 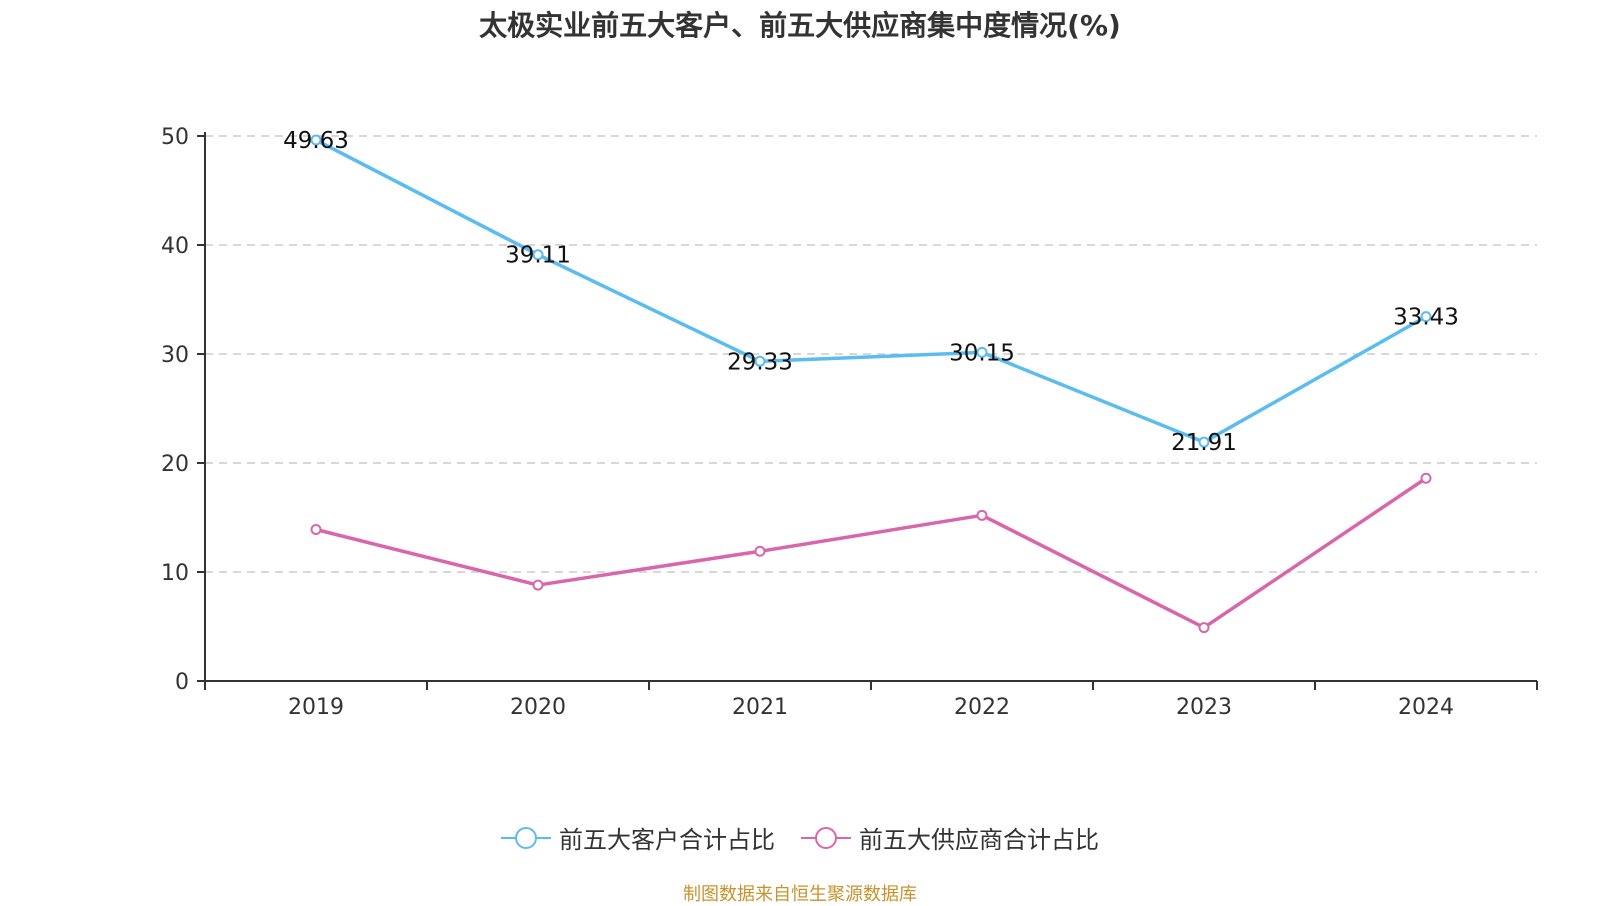 I want to click on y-tick-label: 40, so click(x=175, y=246).